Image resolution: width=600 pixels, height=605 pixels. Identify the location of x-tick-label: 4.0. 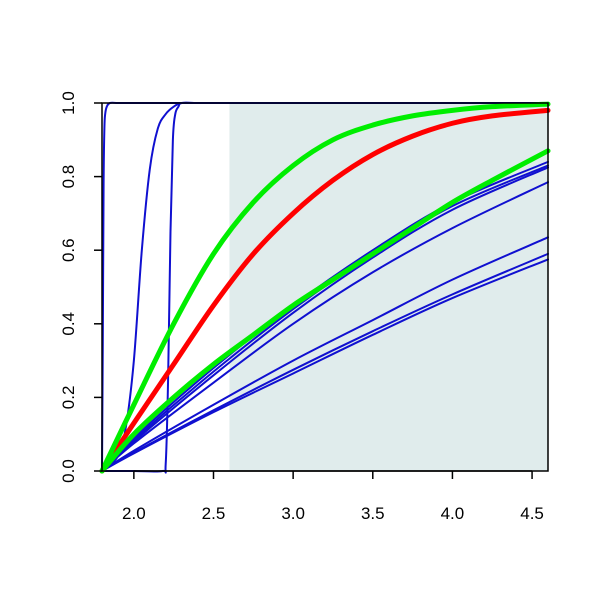
(453, 513).